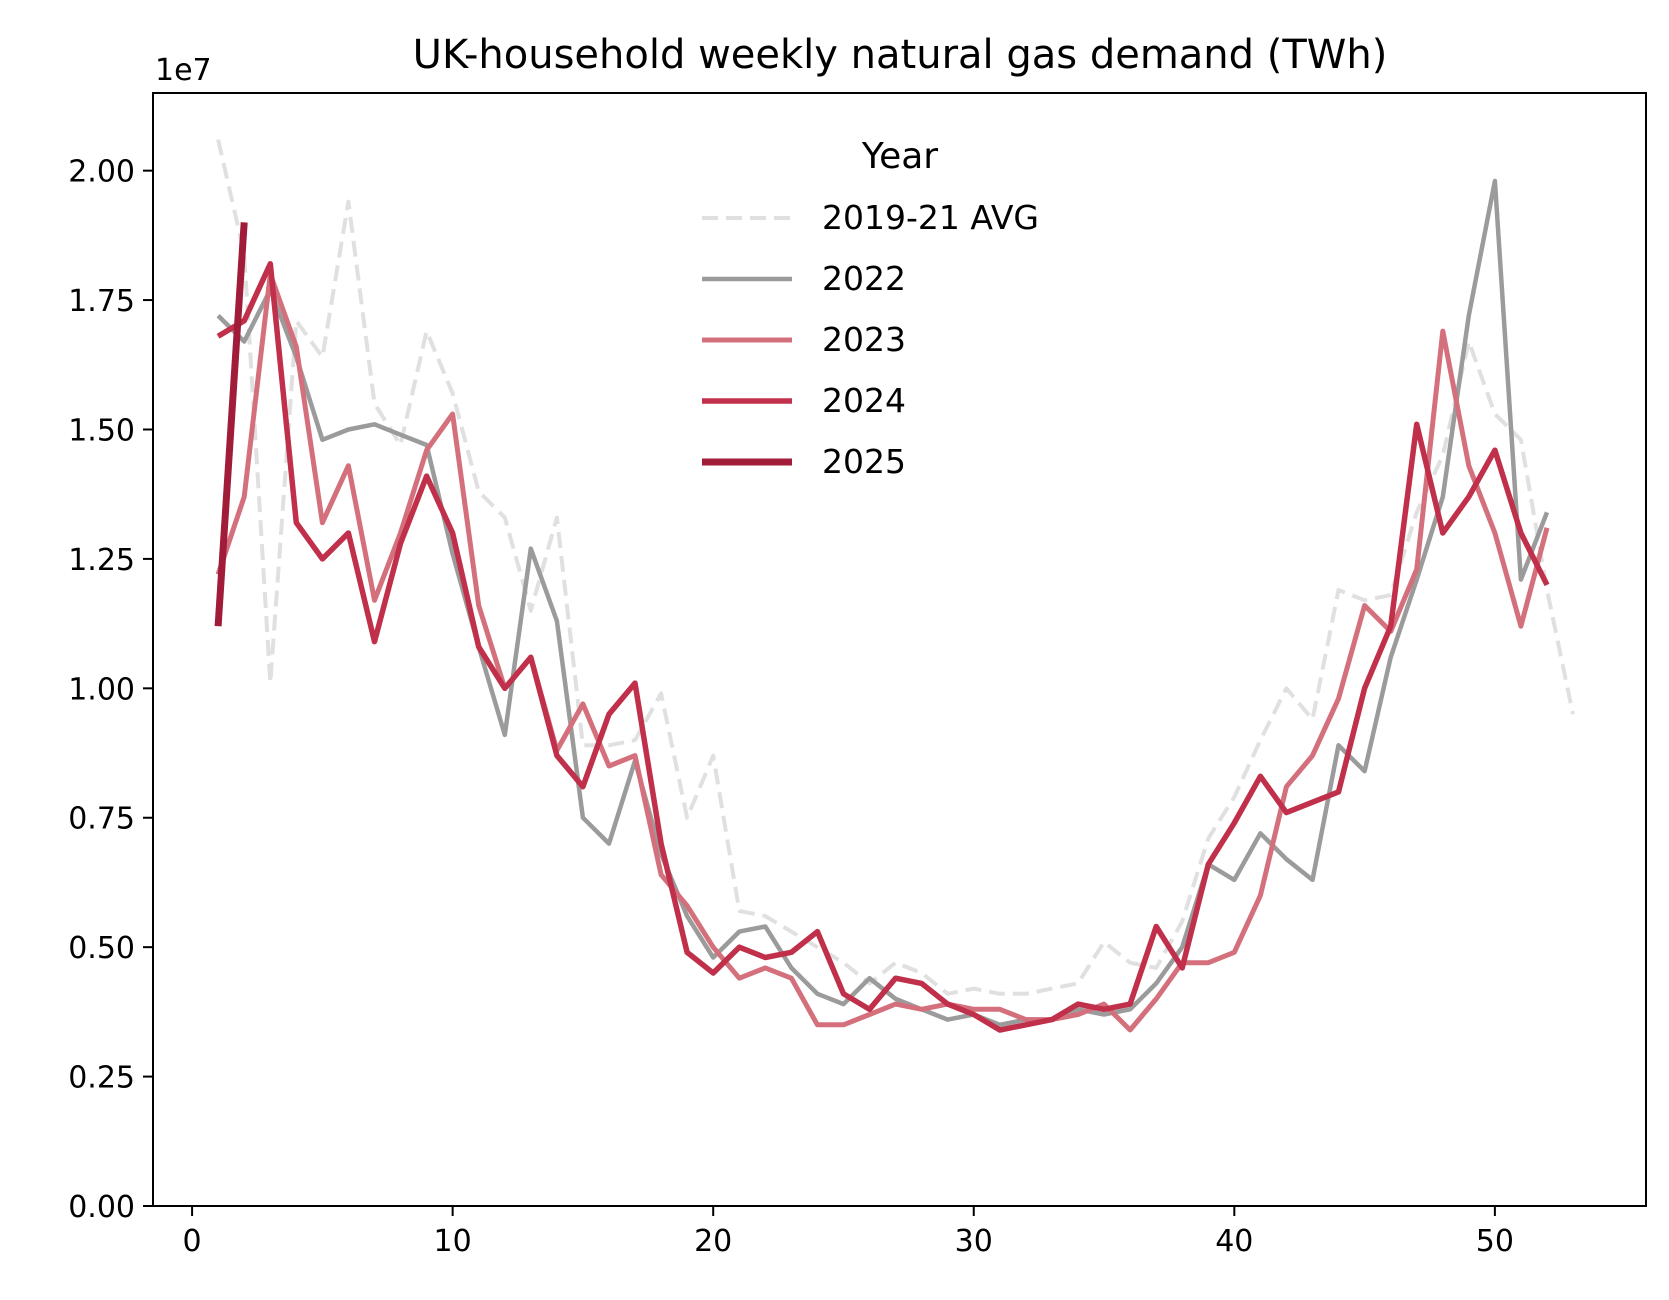 The height and width of the screenshot is (1300, 1669). I want to click on y-tick-label: 1.25, so click(101, 560).